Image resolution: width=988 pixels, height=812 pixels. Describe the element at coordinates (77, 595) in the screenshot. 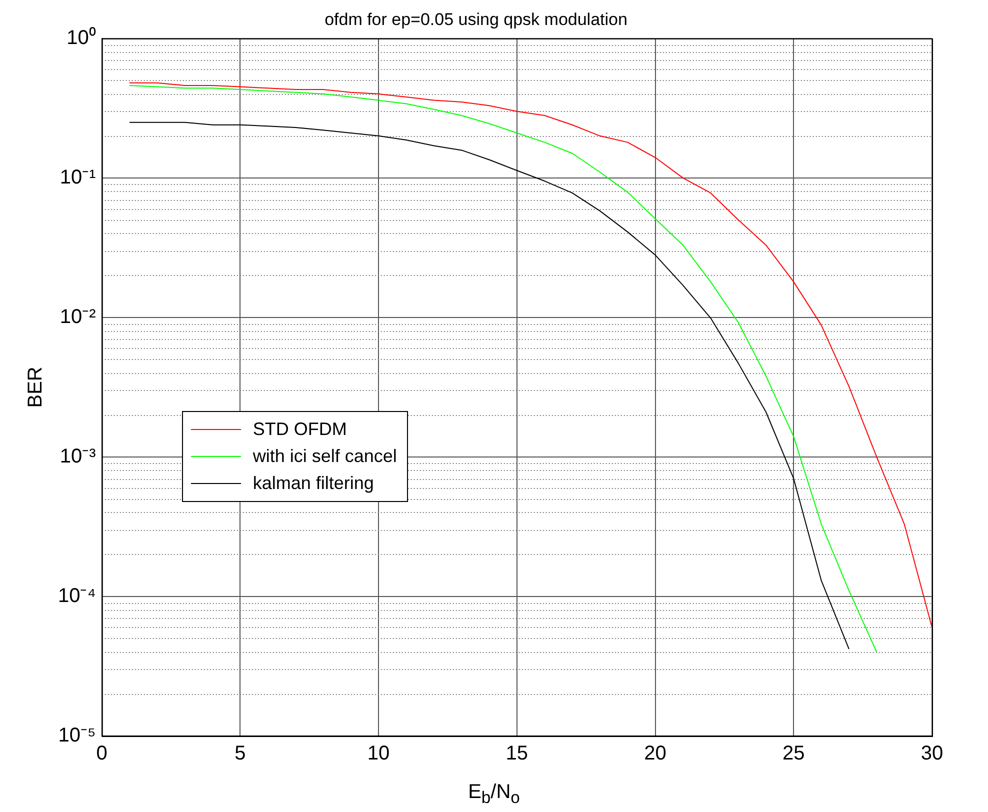

I see `y-tick-label: 10⁻⁴` at that location.